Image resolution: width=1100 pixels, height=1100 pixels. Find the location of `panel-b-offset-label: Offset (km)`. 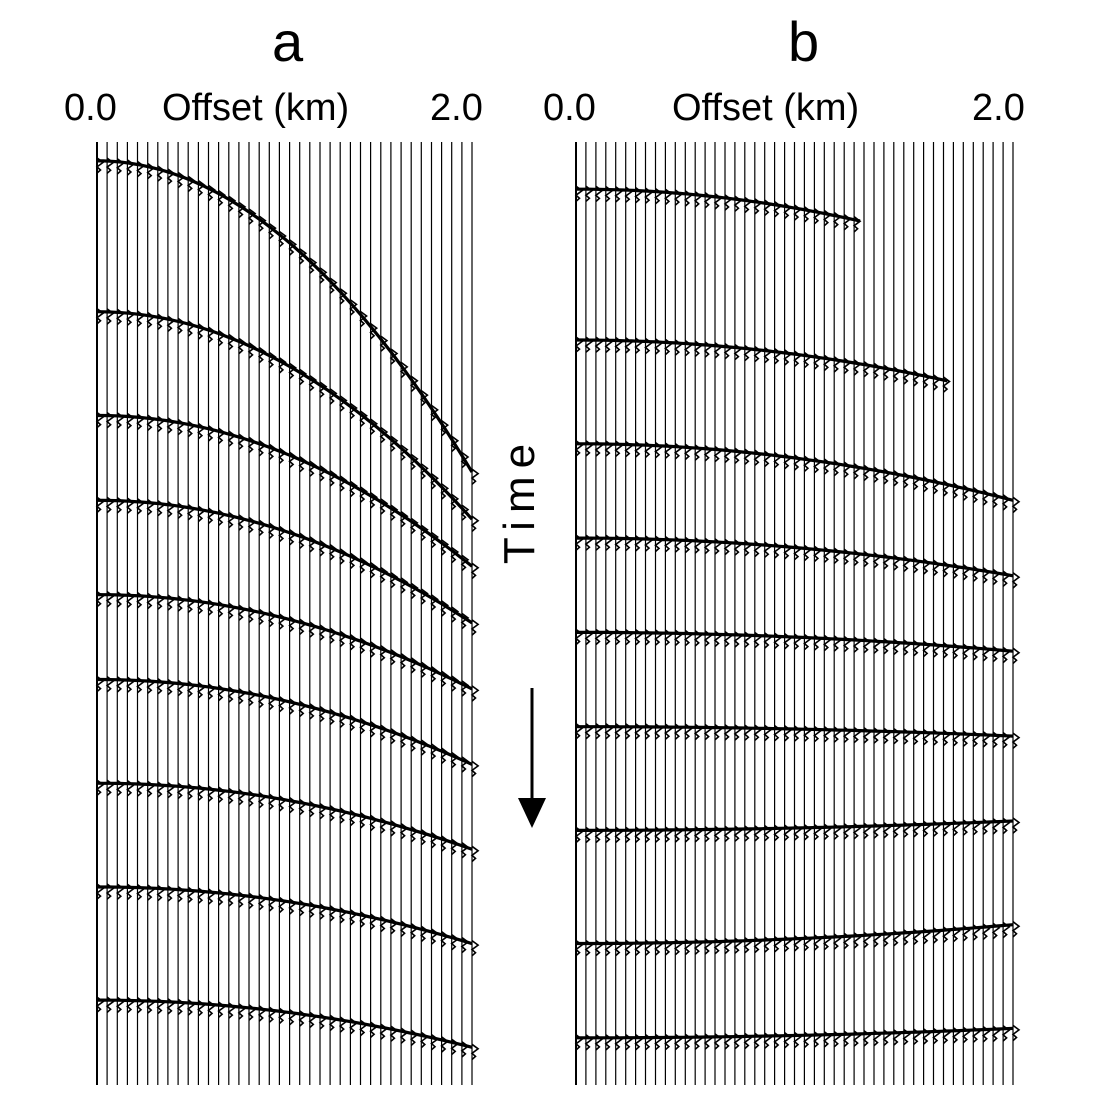

panel-b-offset-label: Offset (km) is located at coordinates (766, 108).